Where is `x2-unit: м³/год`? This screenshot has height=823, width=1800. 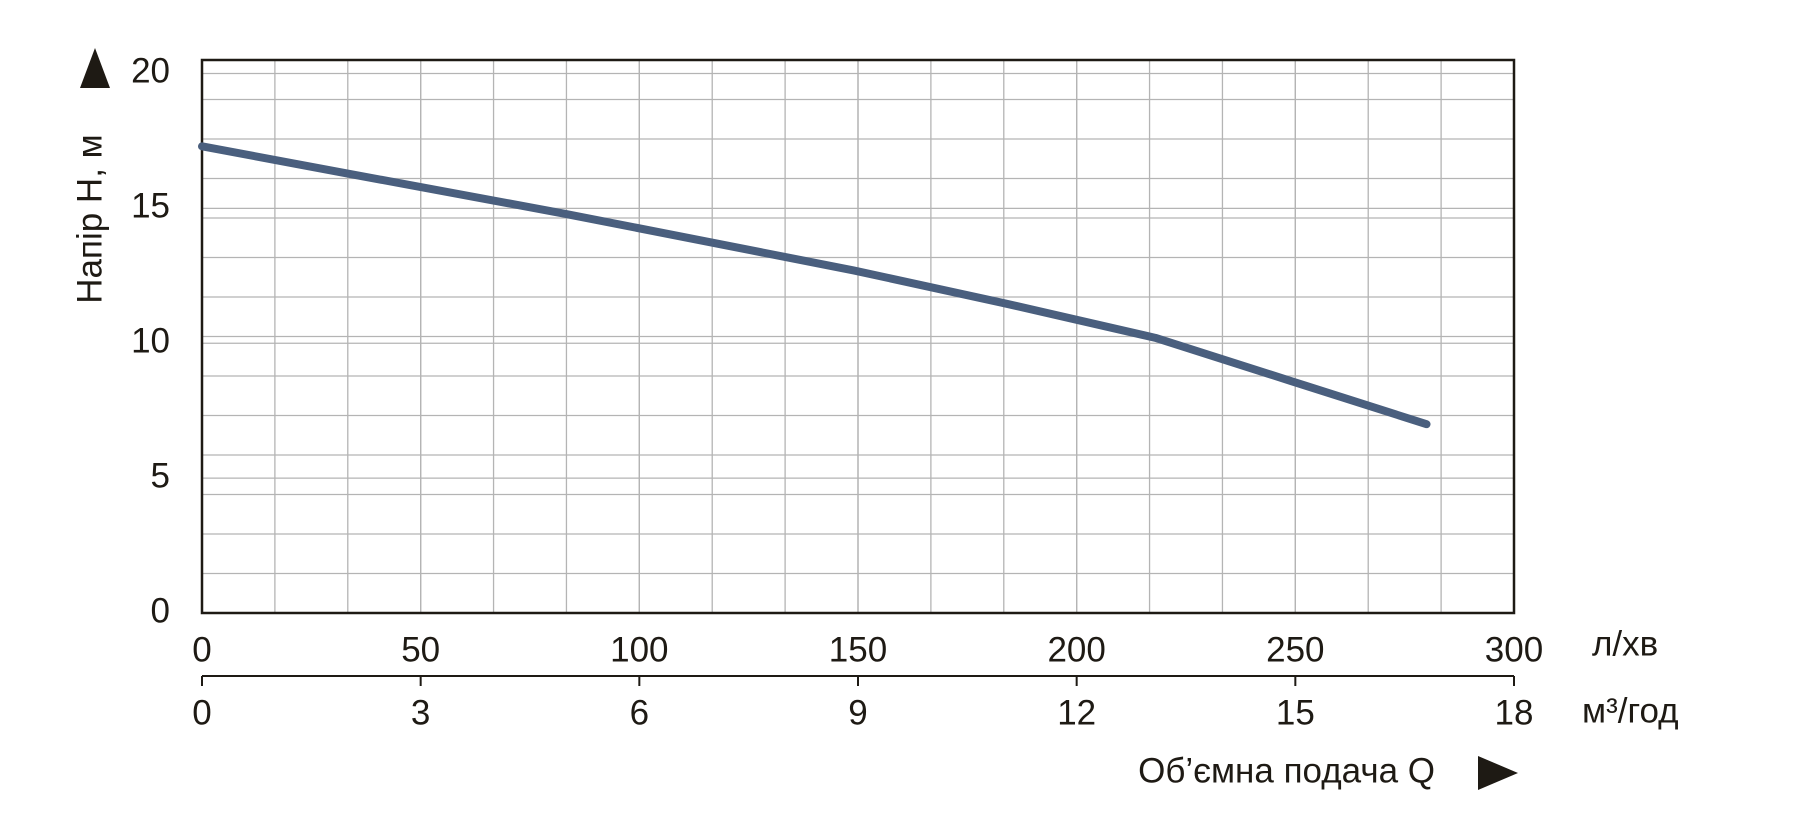
x2-unit: м³/год is located at coordinates (1630, 710).